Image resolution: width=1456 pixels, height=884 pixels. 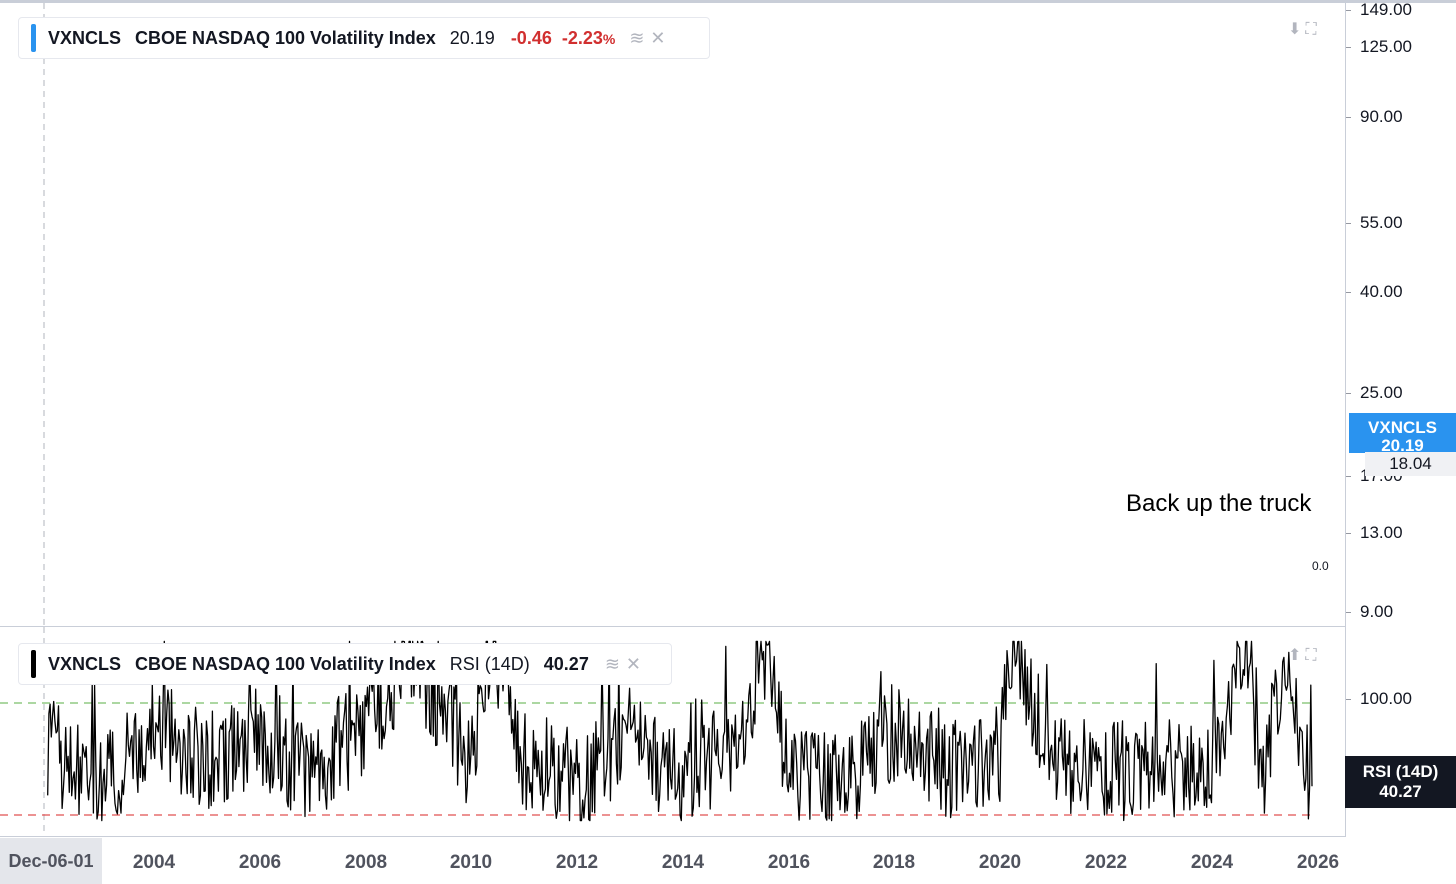 I want to click on move-up-icon: ⬆, so click(x=1297, y=655).